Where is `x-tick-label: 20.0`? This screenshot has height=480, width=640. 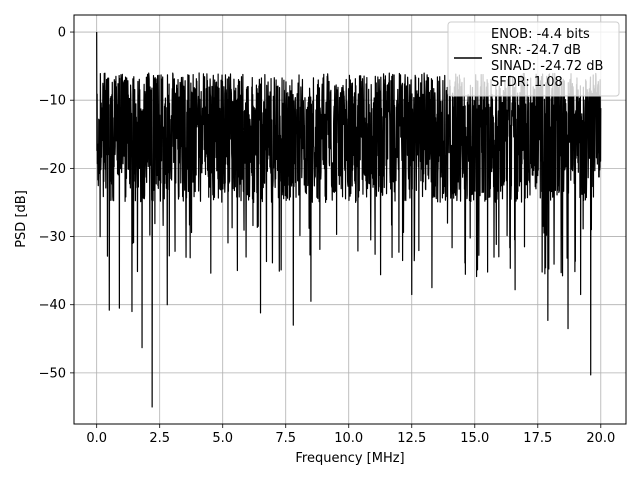
x-tick-label: 20.0 is located at coordinates (600, 438).